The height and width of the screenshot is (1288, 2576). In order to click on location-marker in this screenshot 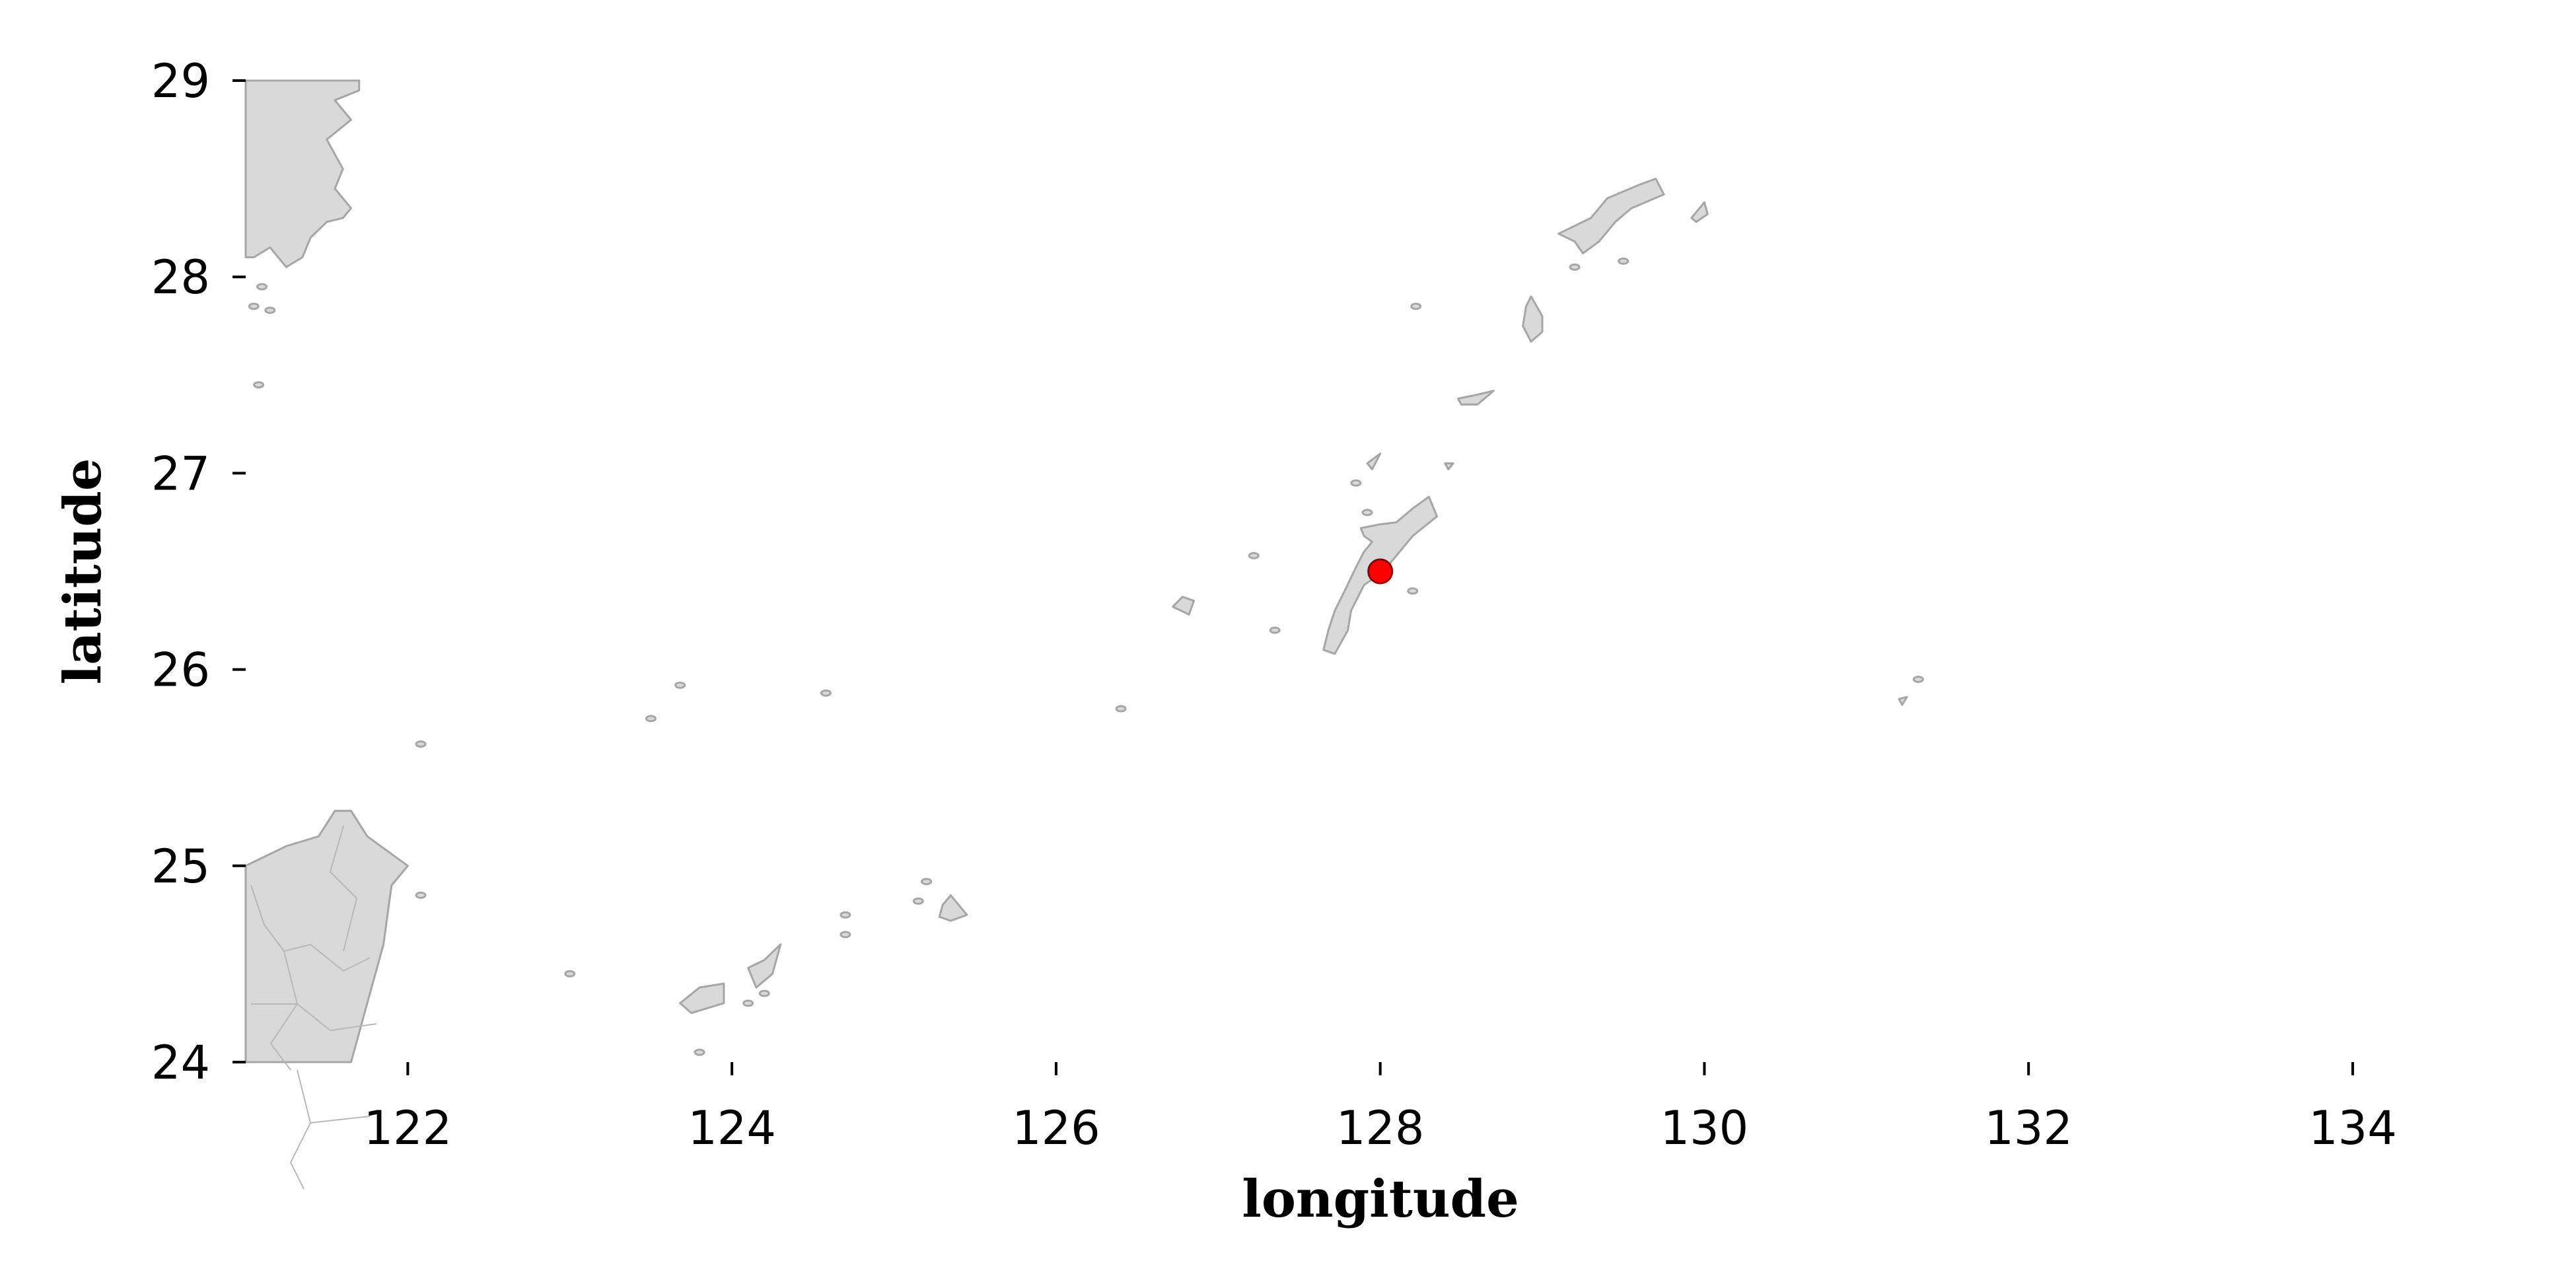, I will do `click(1381, 571)`.